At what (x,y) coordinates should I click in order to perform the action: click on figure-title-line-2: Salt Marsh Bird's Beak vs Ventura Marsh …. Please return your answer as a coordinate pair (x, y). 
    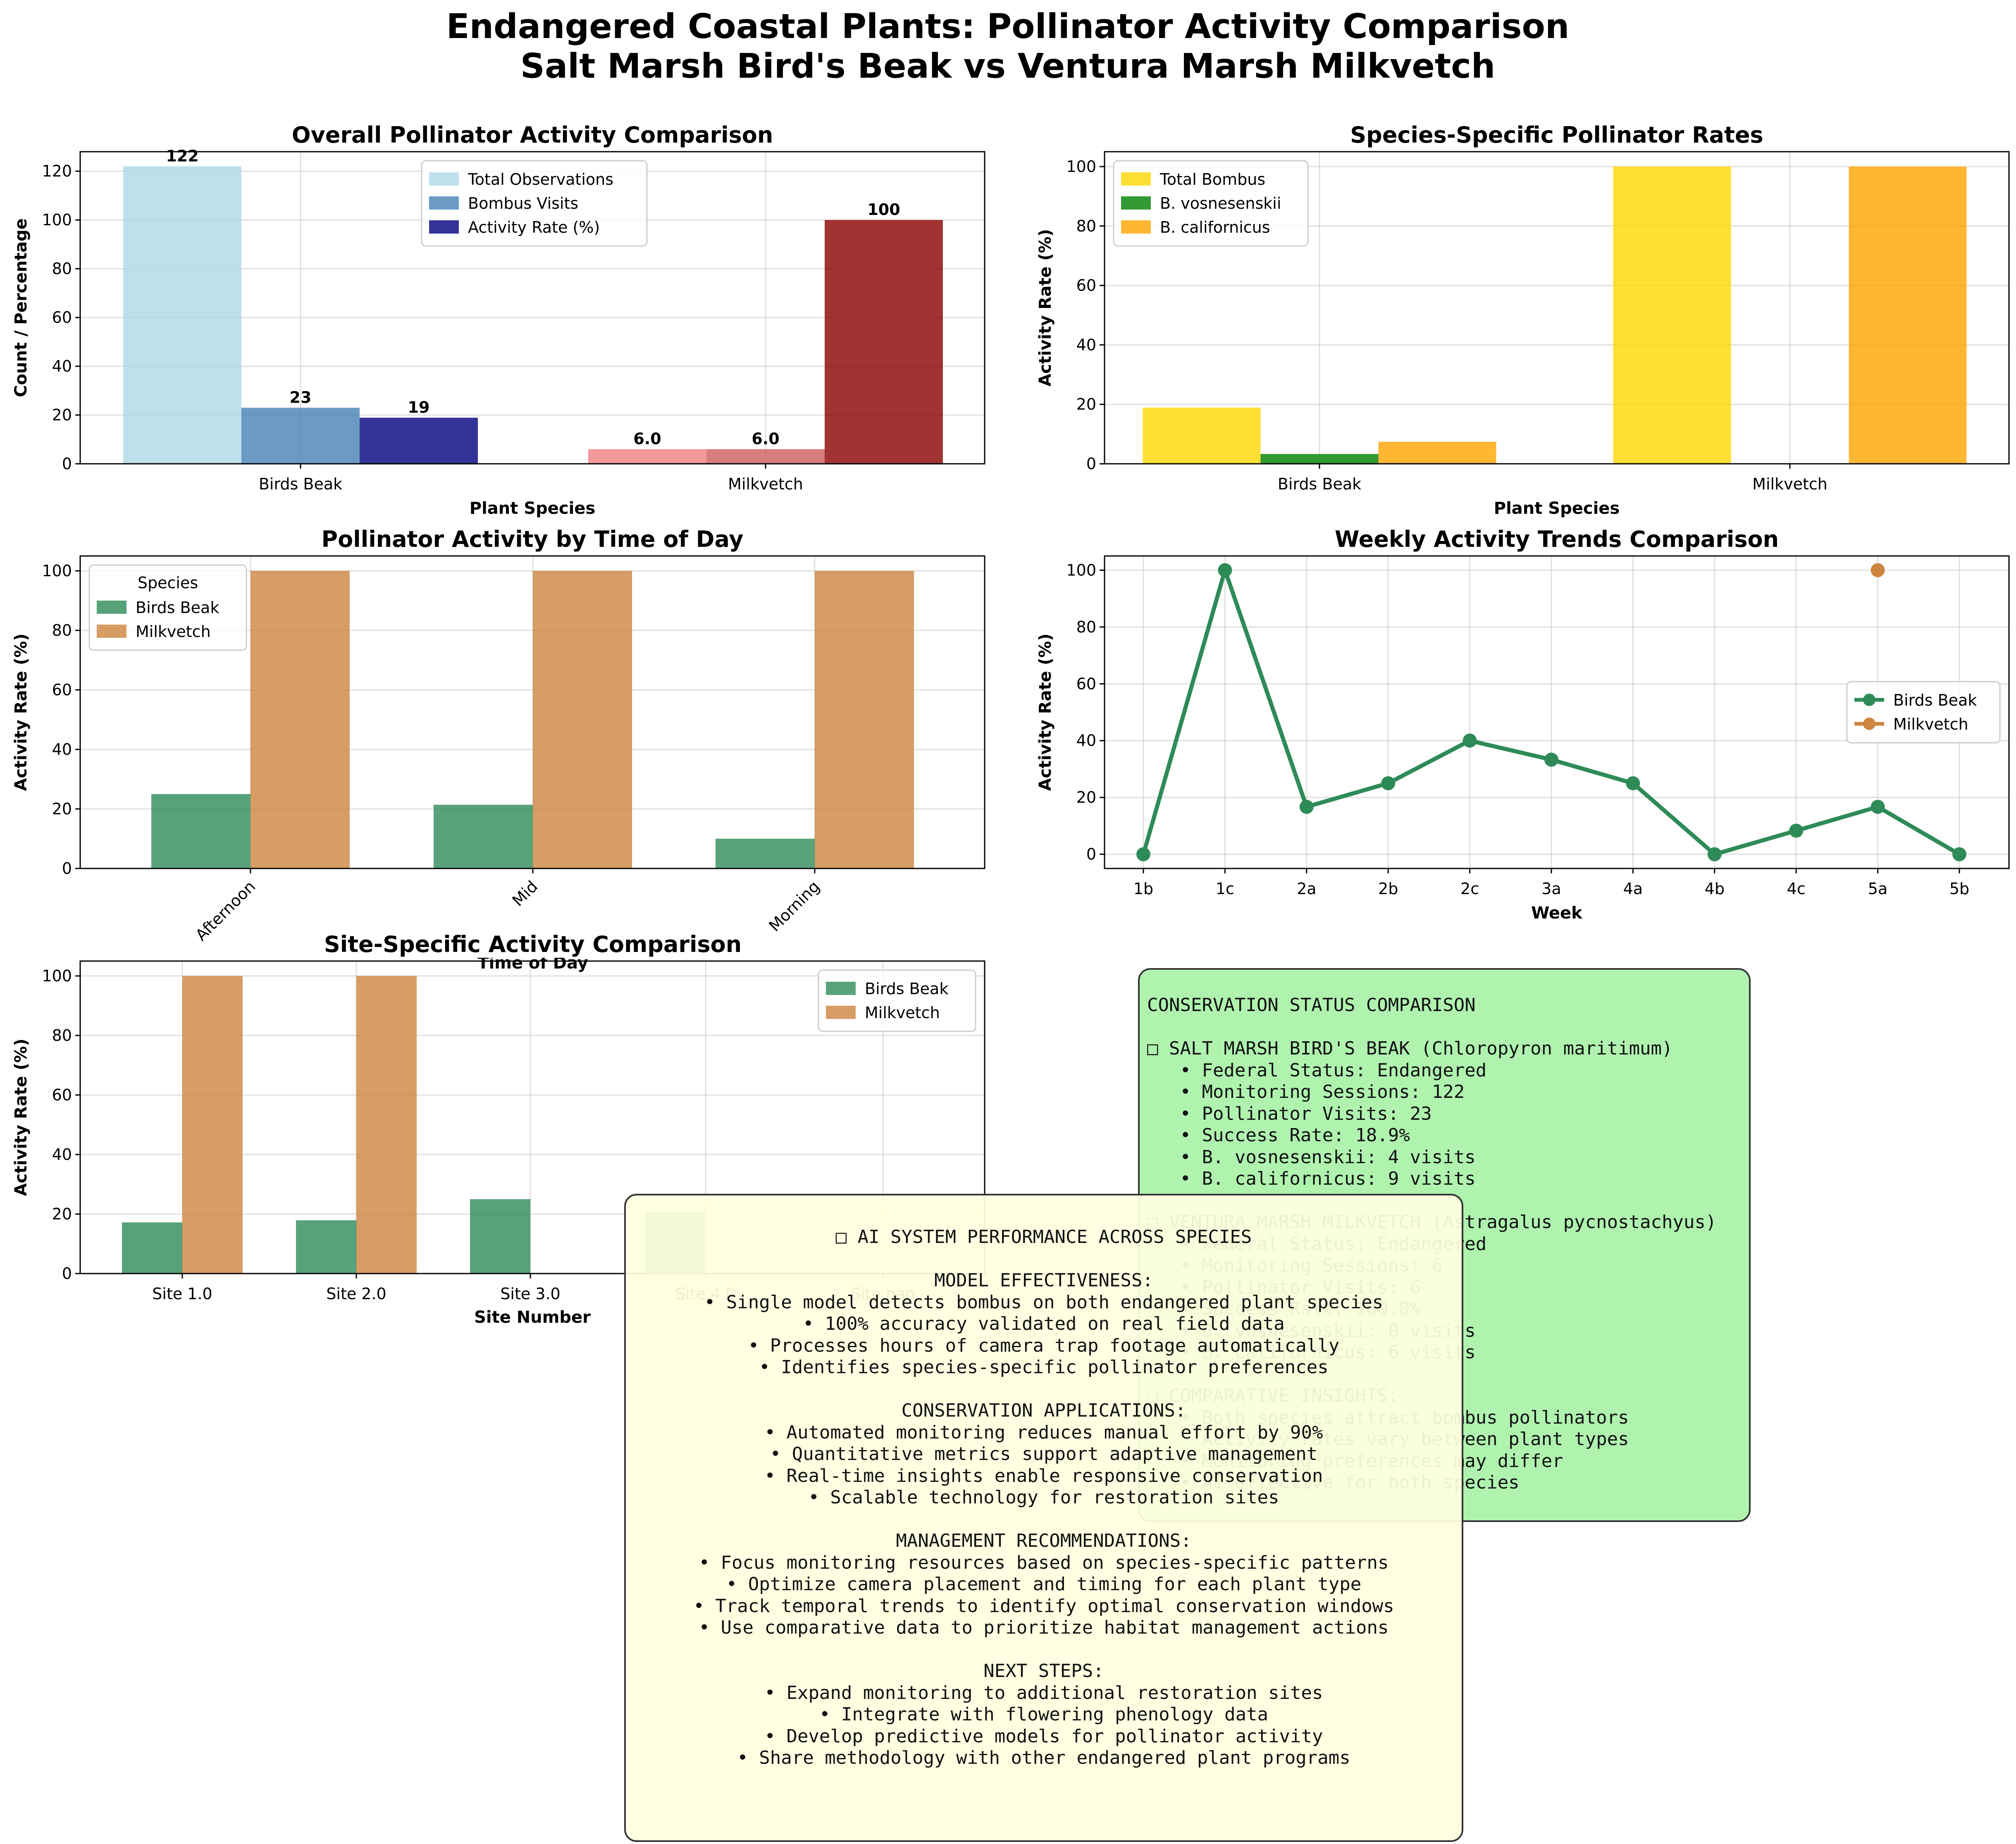
    Looking at the image, I should click on (1007, 66).